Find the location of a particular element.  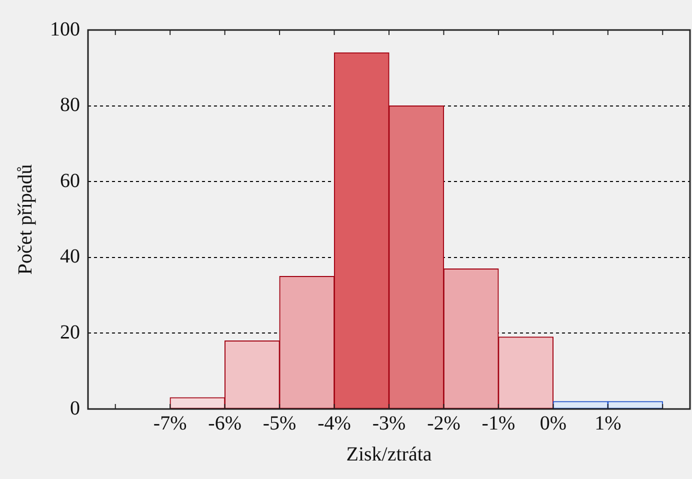

x-tick-label: -6% is located at coordinates (225, 423).